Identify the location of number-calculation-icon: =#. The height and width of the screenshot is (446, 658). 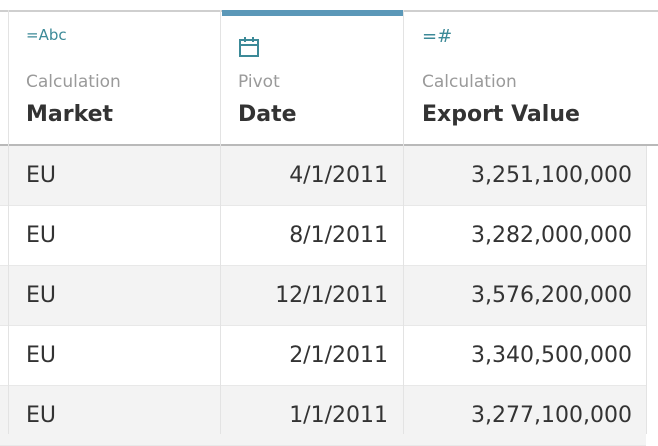
(437, 36).